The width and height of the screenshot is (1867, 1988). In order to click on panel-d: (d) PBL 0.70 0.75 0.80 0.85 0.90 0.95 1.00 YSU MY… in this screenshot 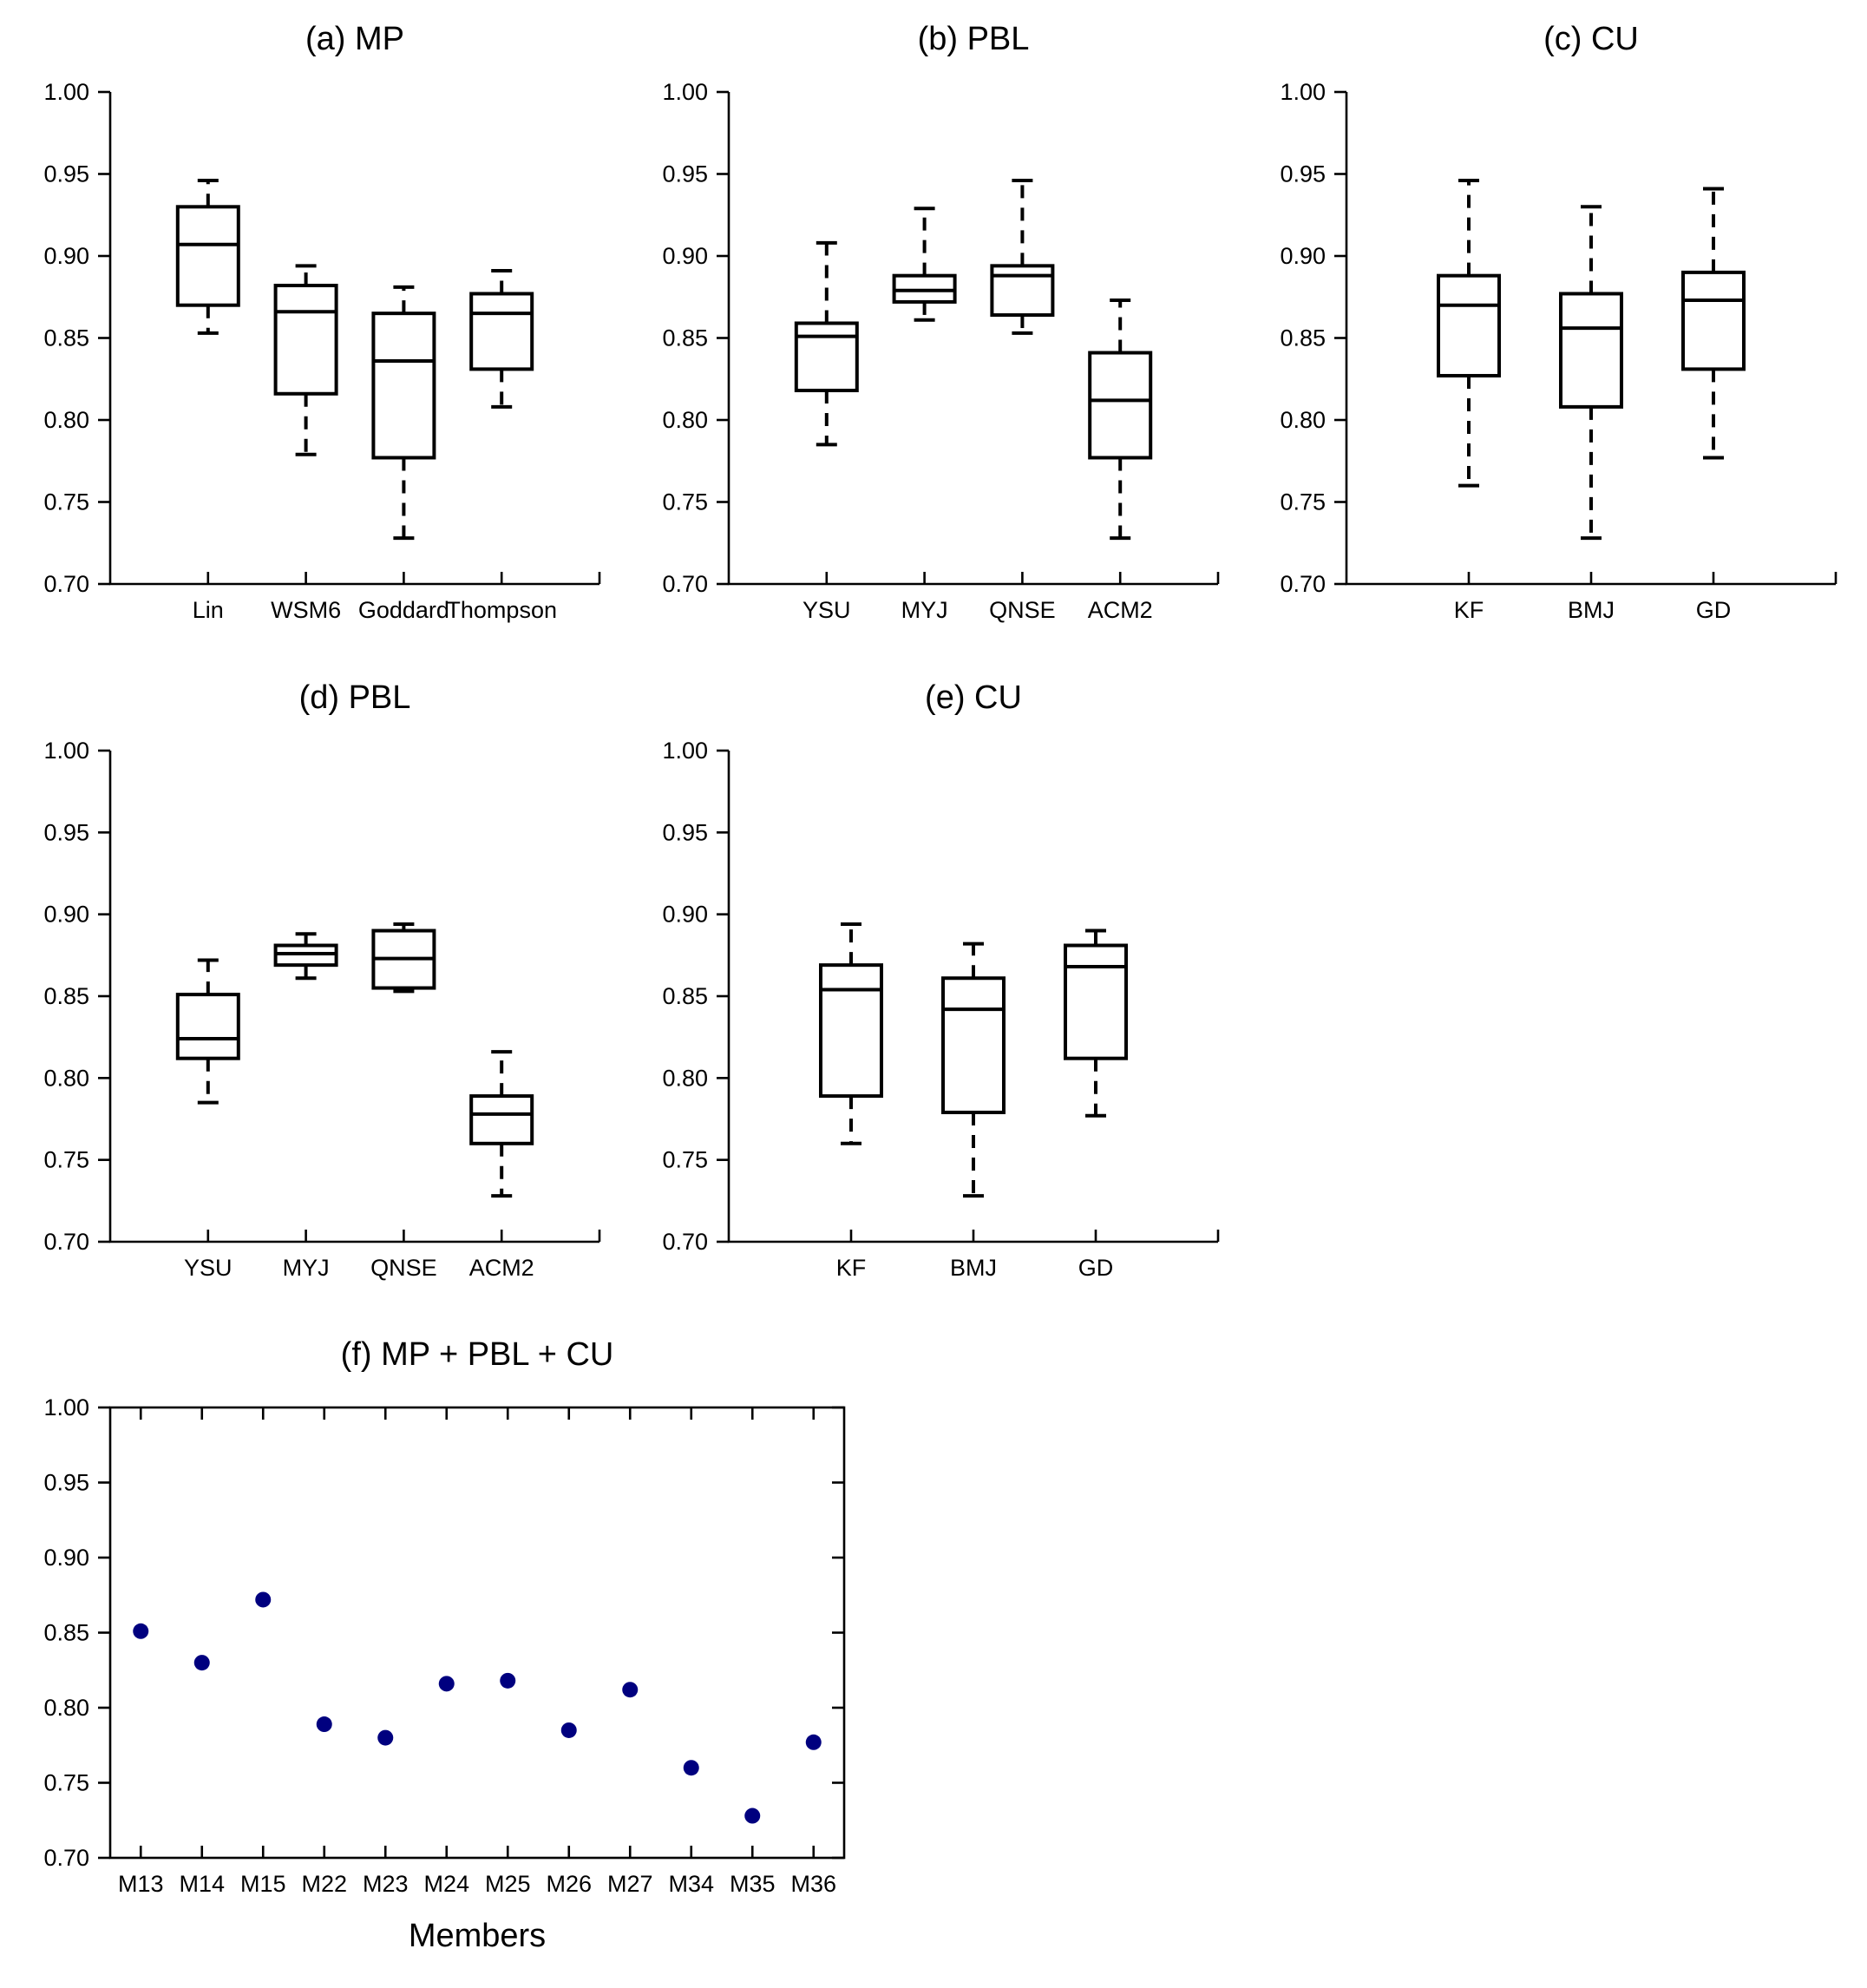, I will do `click(322, 980)`.